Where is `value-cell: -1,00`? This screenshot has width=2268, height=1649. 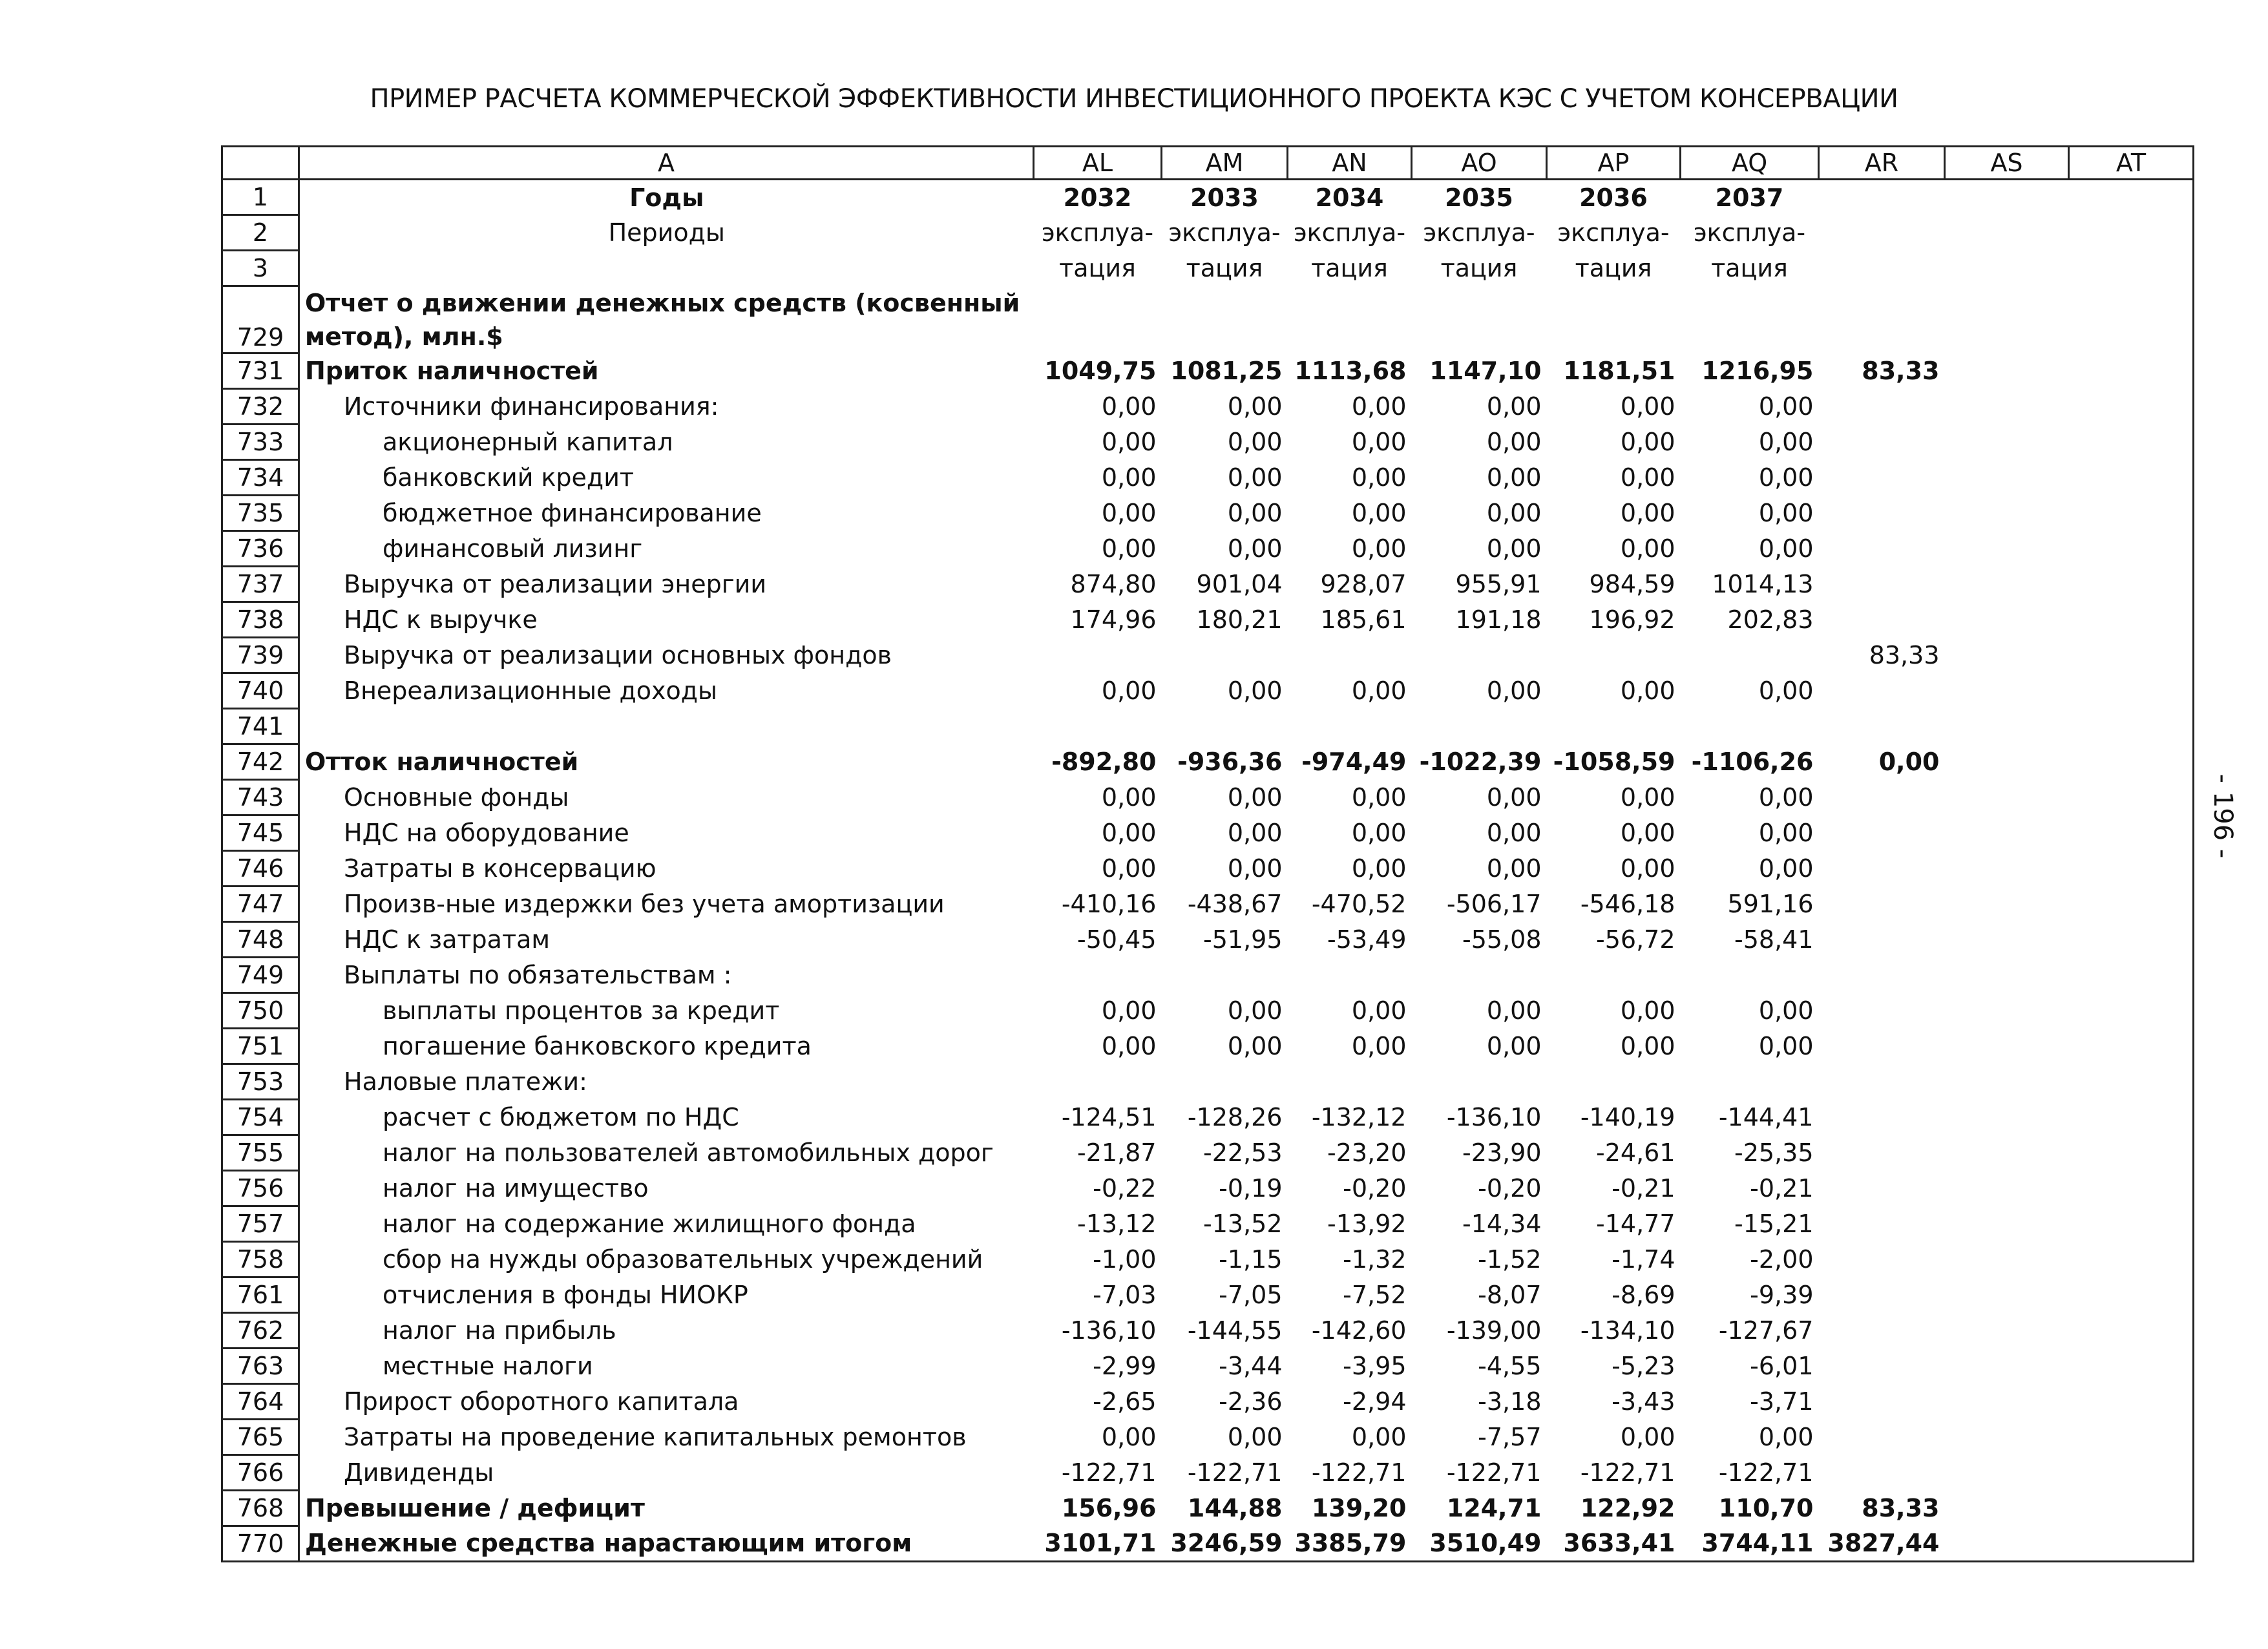 value-cell: -1,00 is located at coordinates (1125, 1259).